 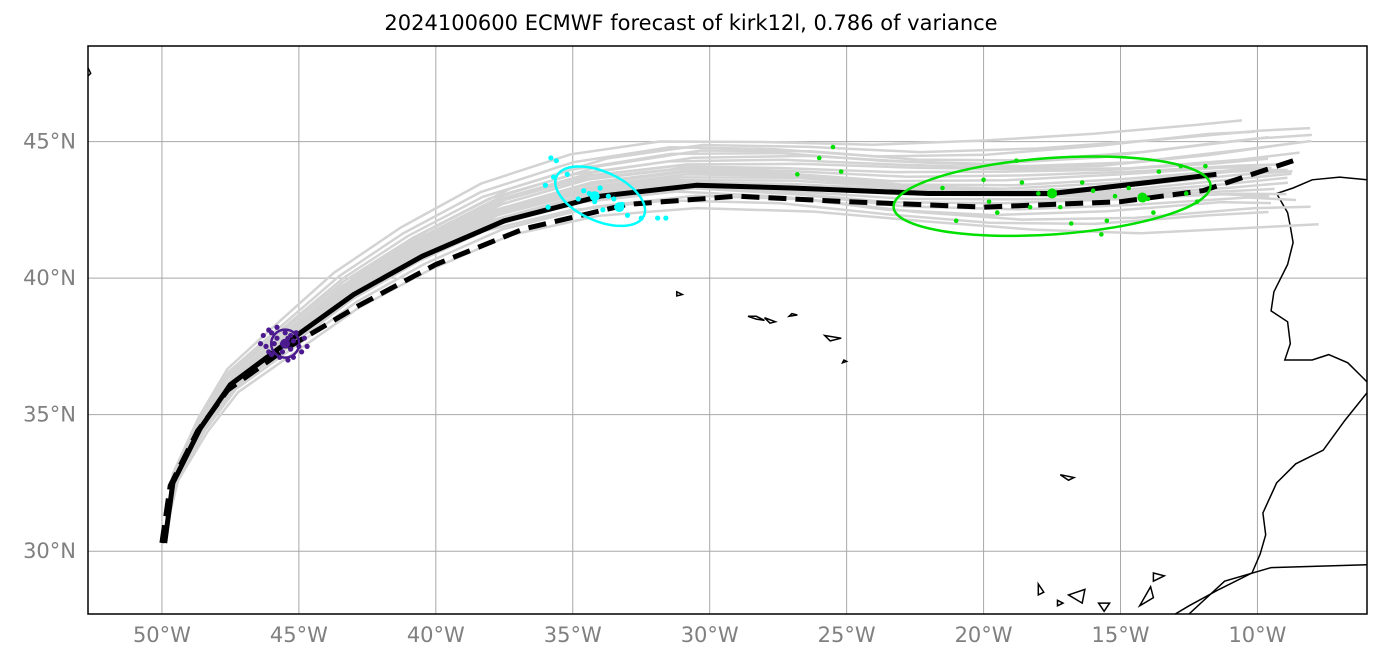 What do you see at coordinates (436, 635) in the screenshot?
I see `lon-tick-label: 40°W` at bounding box center [436, 635].